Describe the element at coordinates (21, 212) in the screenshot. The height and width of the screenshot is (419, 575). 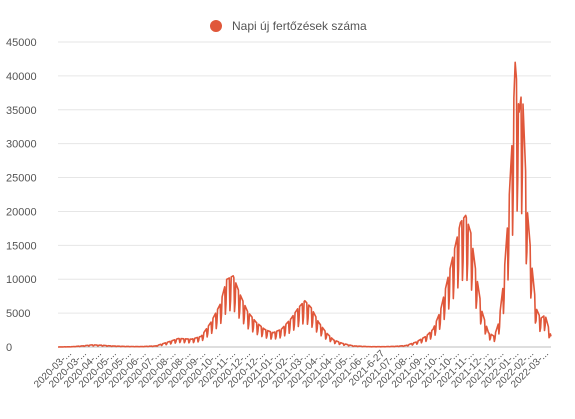
I see `y-tick-label: 20000` at that location.